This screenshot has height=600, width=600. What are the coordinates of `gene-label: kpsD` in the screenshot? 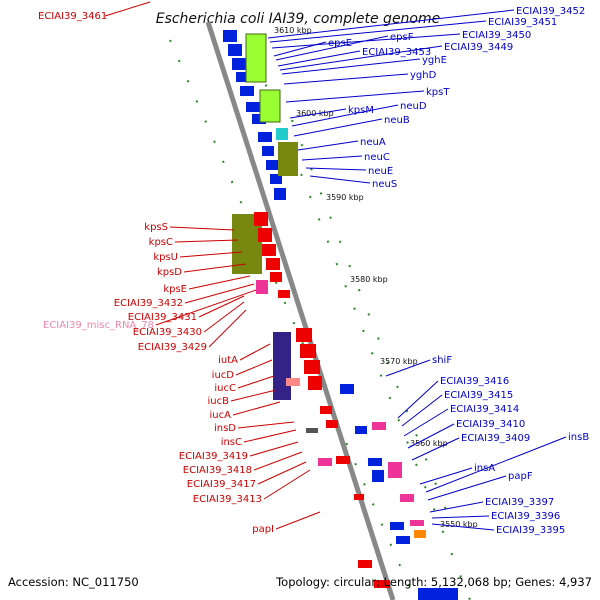 It's located at (169, 272).